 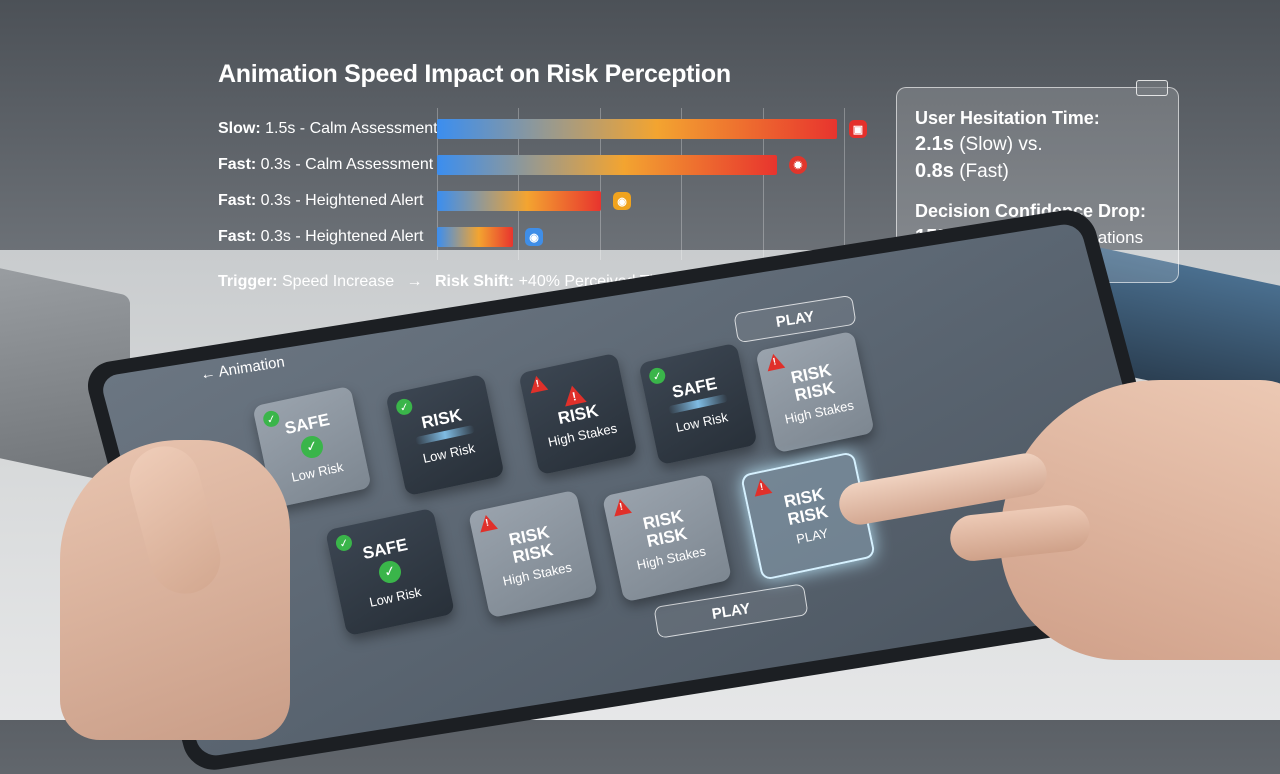 I want to click on bar-label: Slow: 1.5s - Calm Assessment, so click(x=328, y=128).